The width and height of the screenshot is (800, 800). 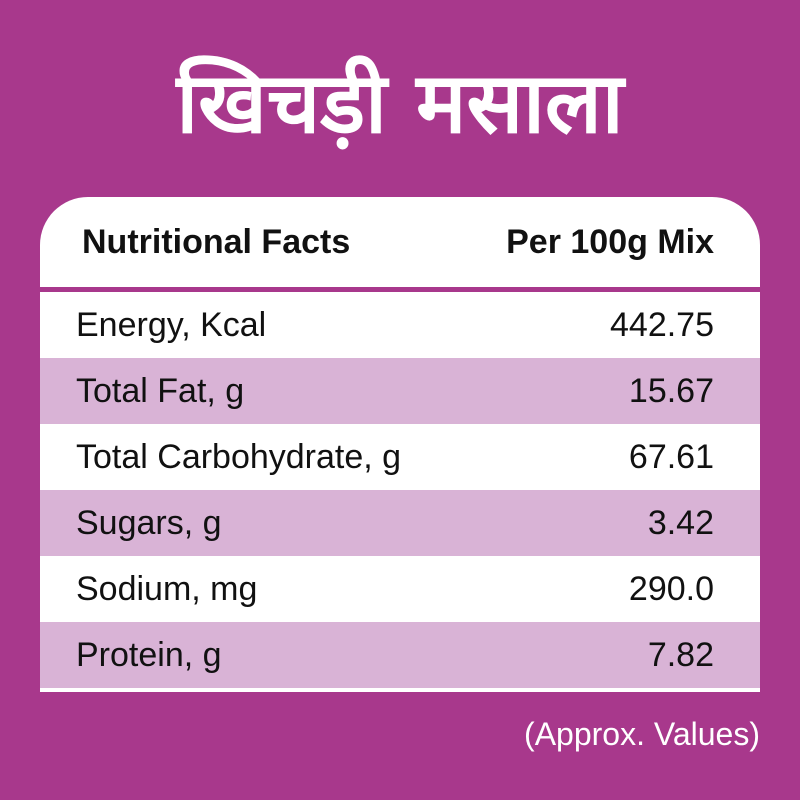 What do you see at coordinates (671, 390) in the screenshot?
I see `row-value: 15.67` at bounding box center [671, 390].